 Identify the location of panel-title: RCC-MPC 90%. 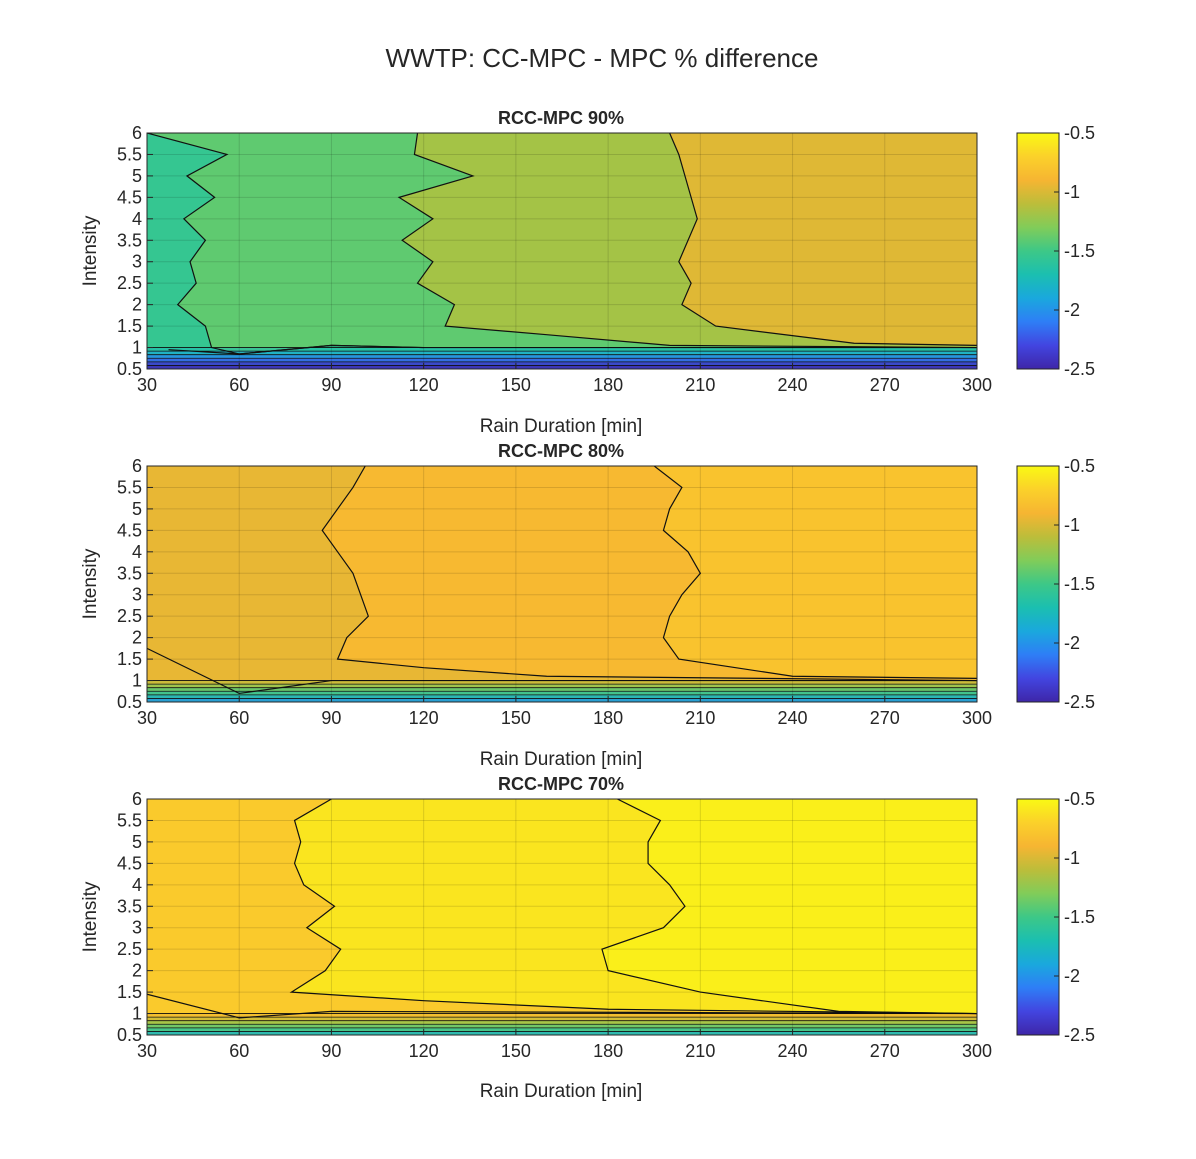
(561, 118).